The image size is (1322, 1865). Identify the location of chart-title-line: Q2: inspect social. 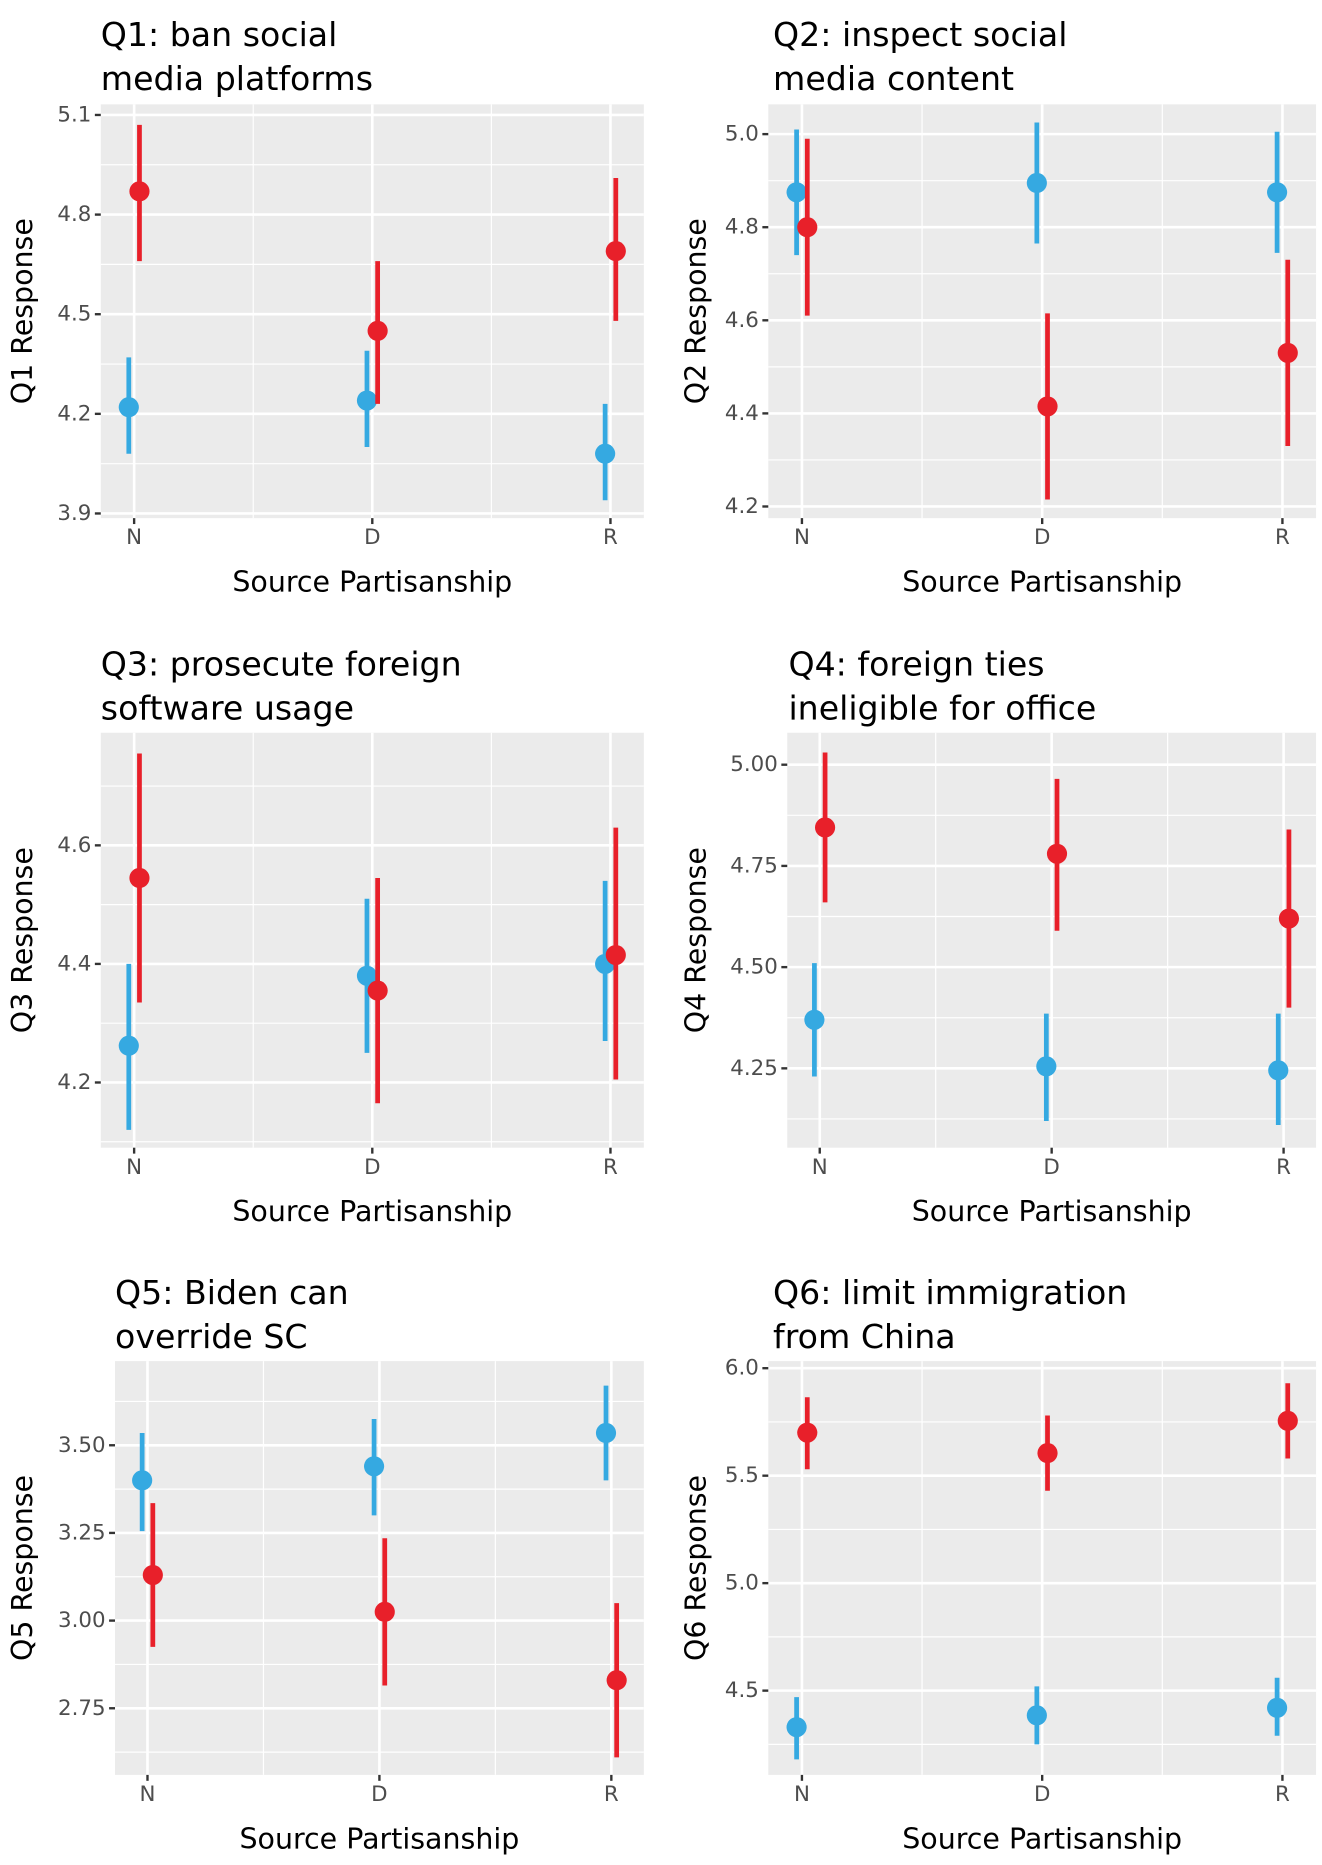
(920, 34).